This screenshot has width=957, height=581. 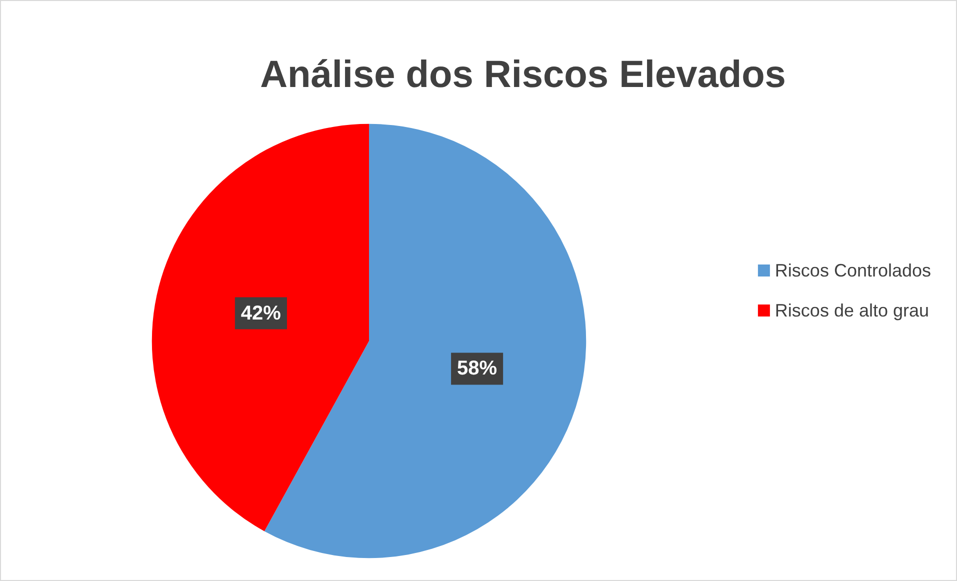 What do you see at coordinates (852, 310) in the screenshot?
I see `legend-label: Riscos de alto grau` at bounding box center [852, 310].